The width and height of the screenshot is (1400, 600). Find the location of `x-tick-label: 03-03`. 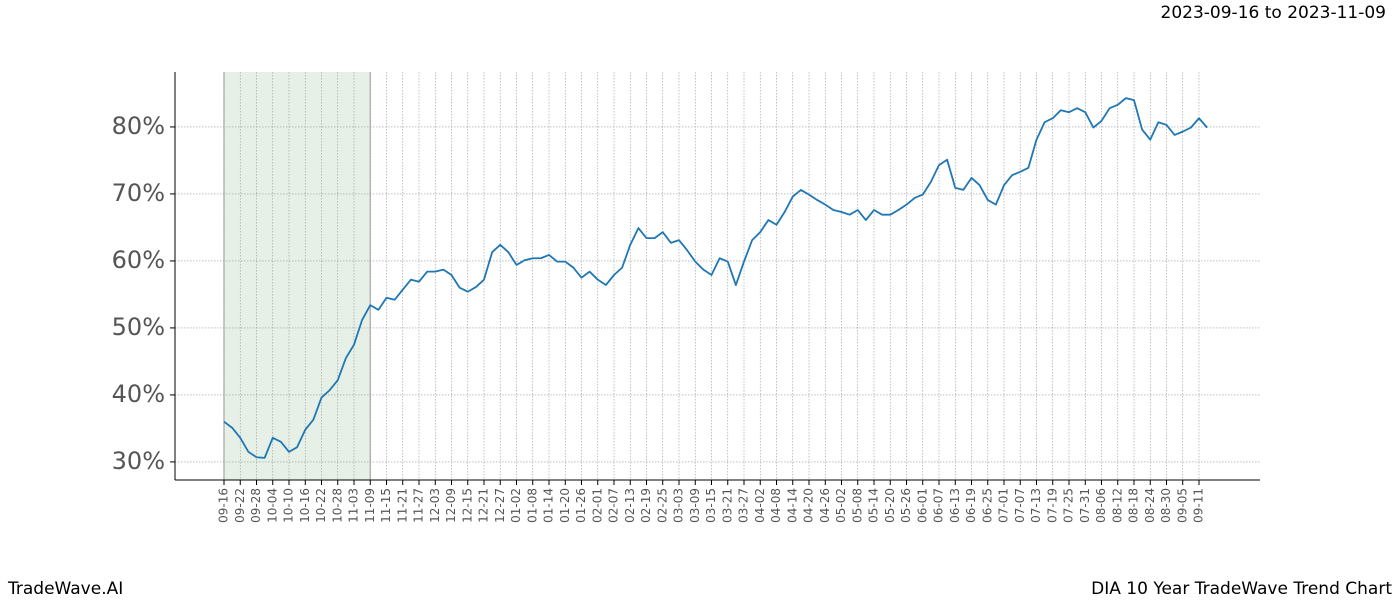

x-tick-label: 03-03 is located at coordinates (679, 505).